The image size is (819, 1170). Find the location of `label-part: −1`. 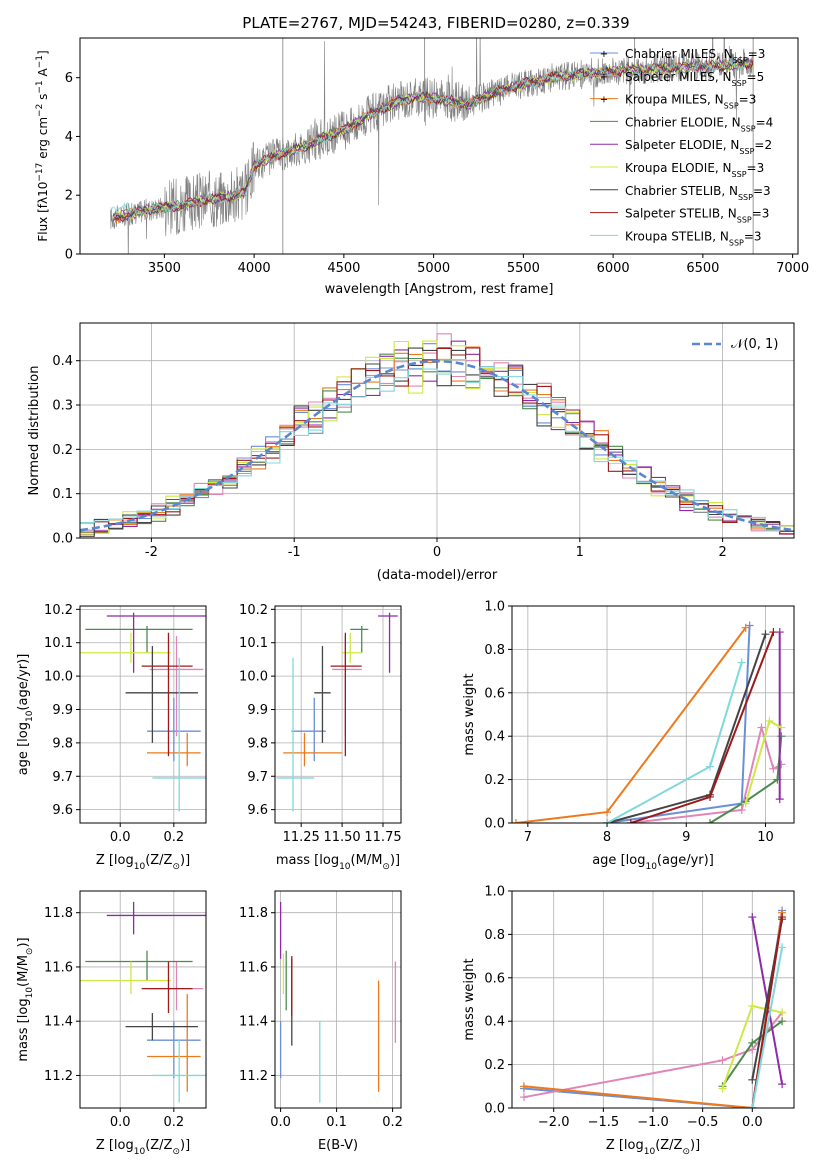

label-part: −1 is located at coordinates (40, 86).